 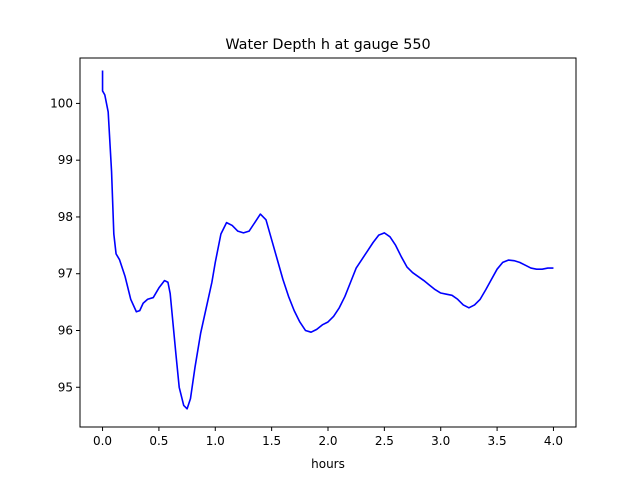 What do you see at coordinates (61, 103) in the screenshot?
I see `y-tick-label: 100` at bounding box center [61, 103].